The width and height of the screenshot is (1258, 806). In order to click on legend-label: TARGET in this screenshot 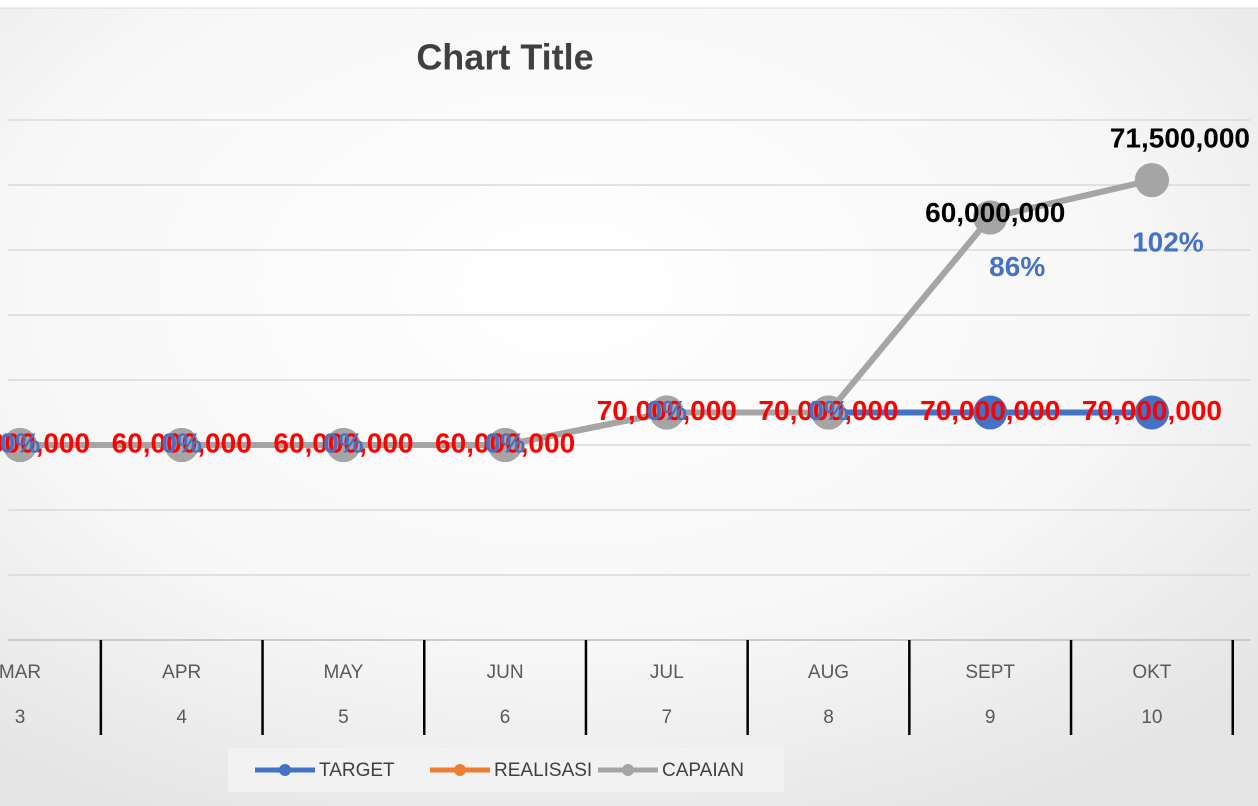, I will do `click(357, 770)`.